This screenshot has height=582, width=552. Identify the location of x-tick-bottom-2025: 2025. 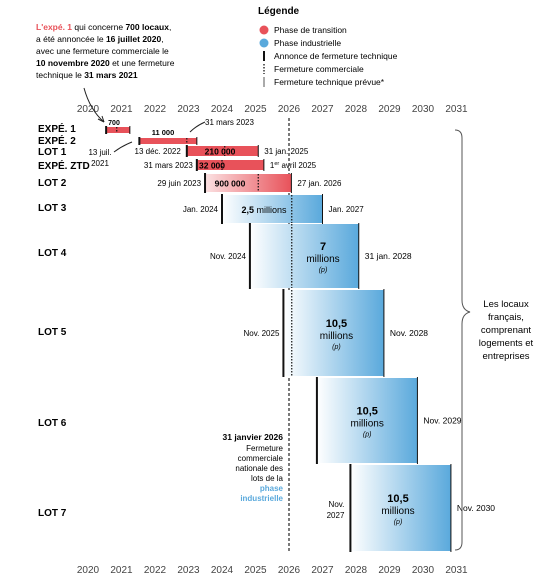
(255, 570).